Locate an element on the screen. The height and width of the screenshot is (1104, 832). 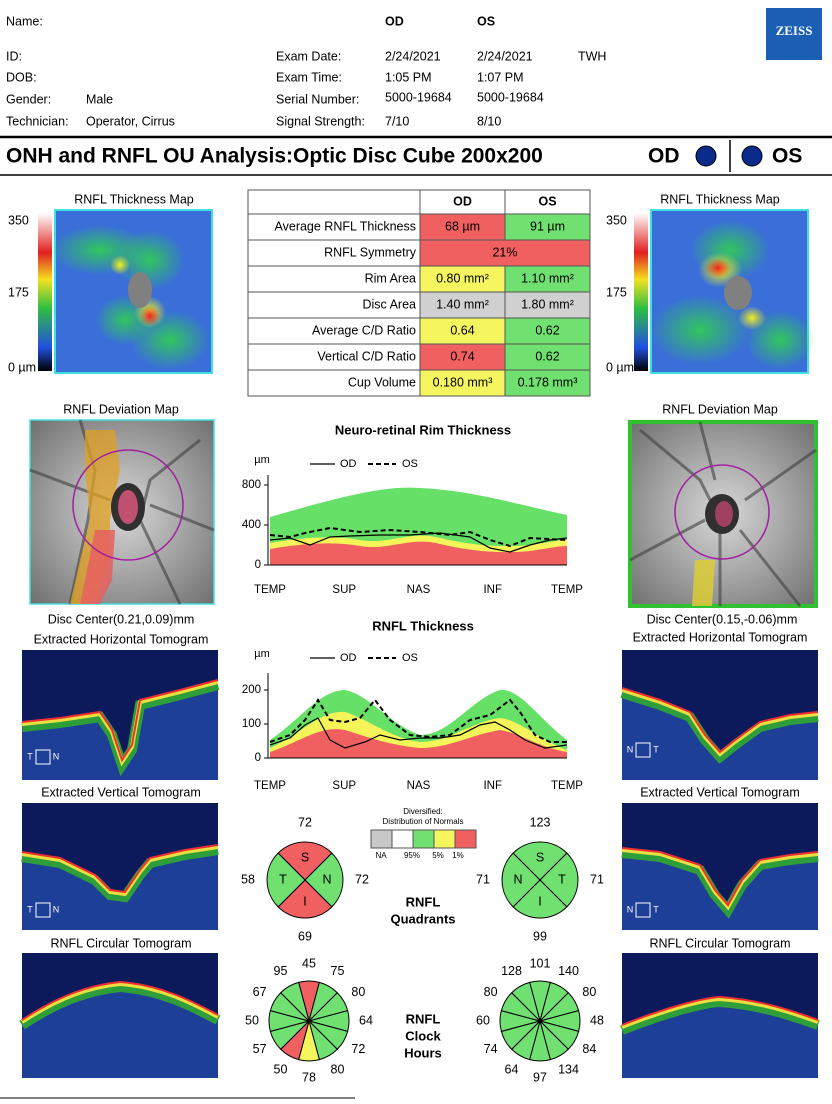
y-tick-label: 800 is located at coordinates (251, 485).